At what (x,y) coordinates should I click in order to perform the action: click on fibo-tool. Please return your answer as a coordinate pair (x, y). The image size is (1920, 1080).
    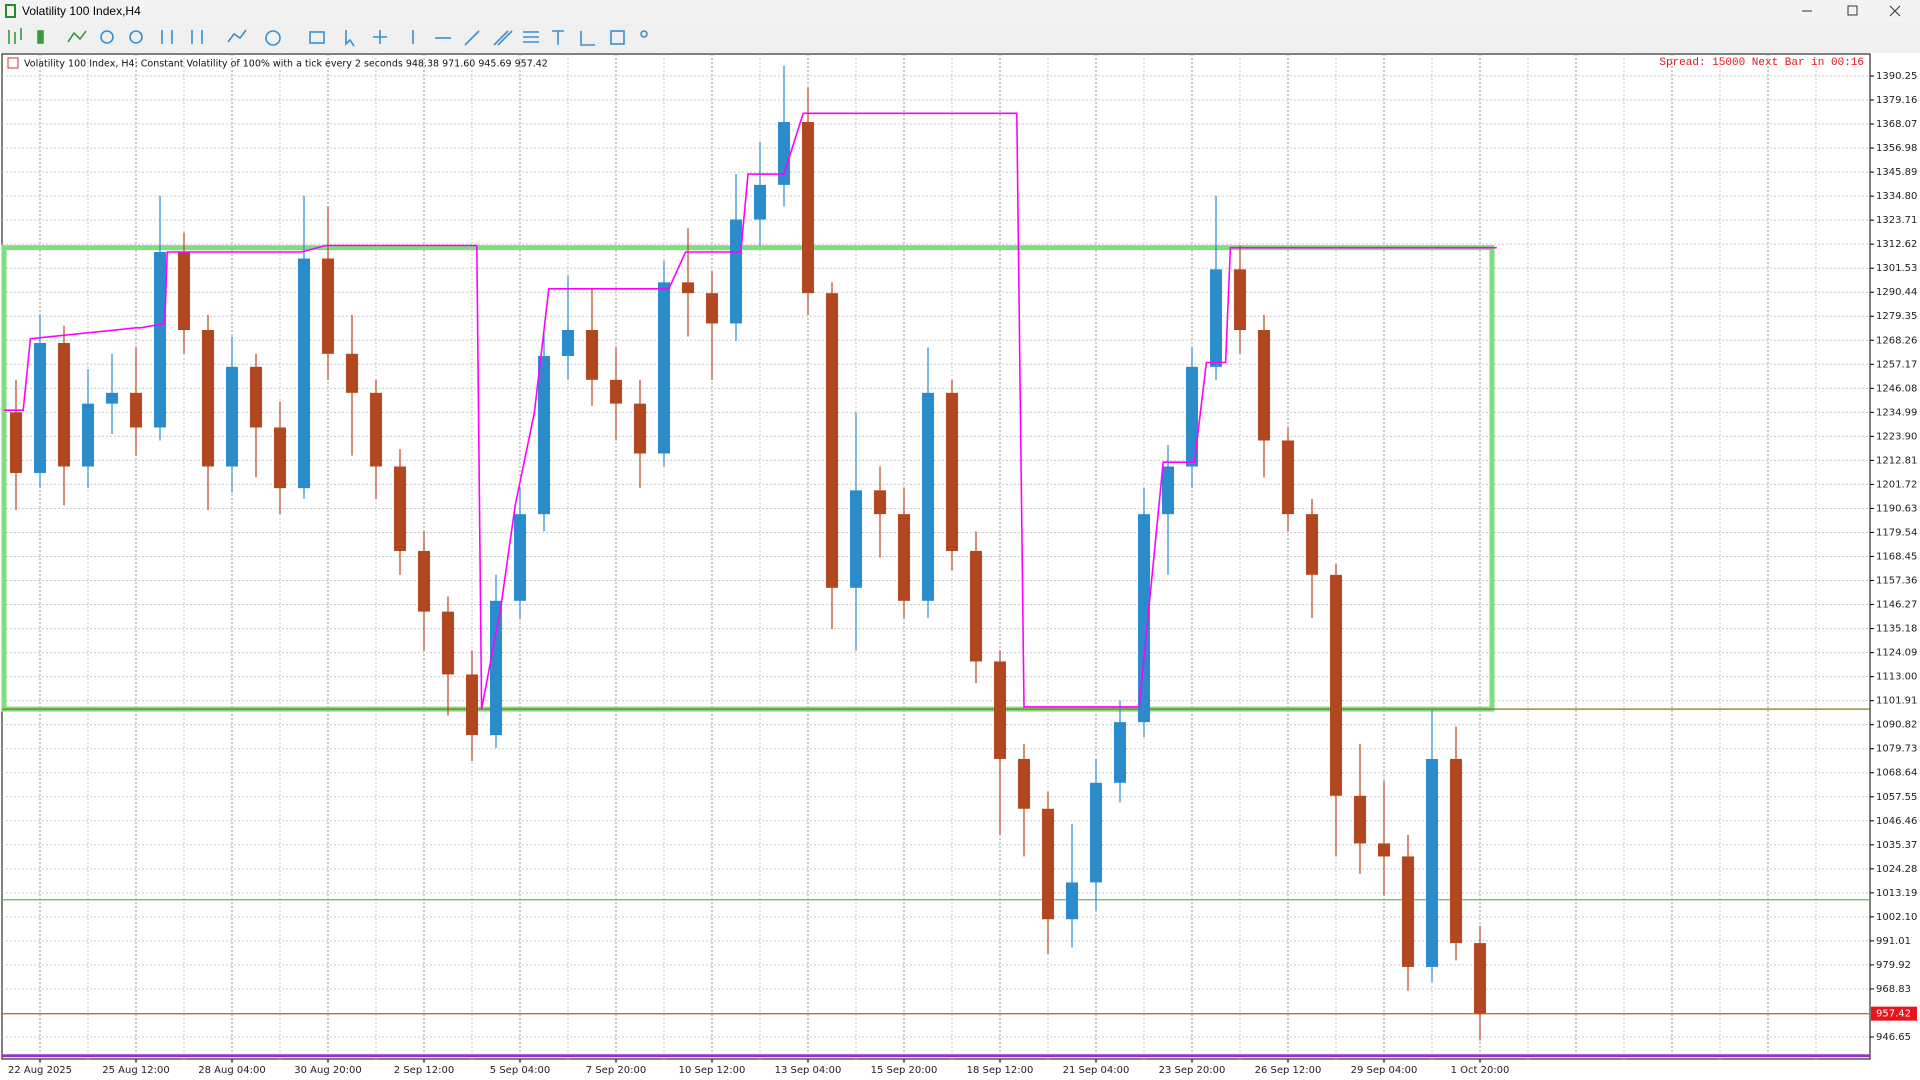
    Looking at the image, I should click on (531, 37).